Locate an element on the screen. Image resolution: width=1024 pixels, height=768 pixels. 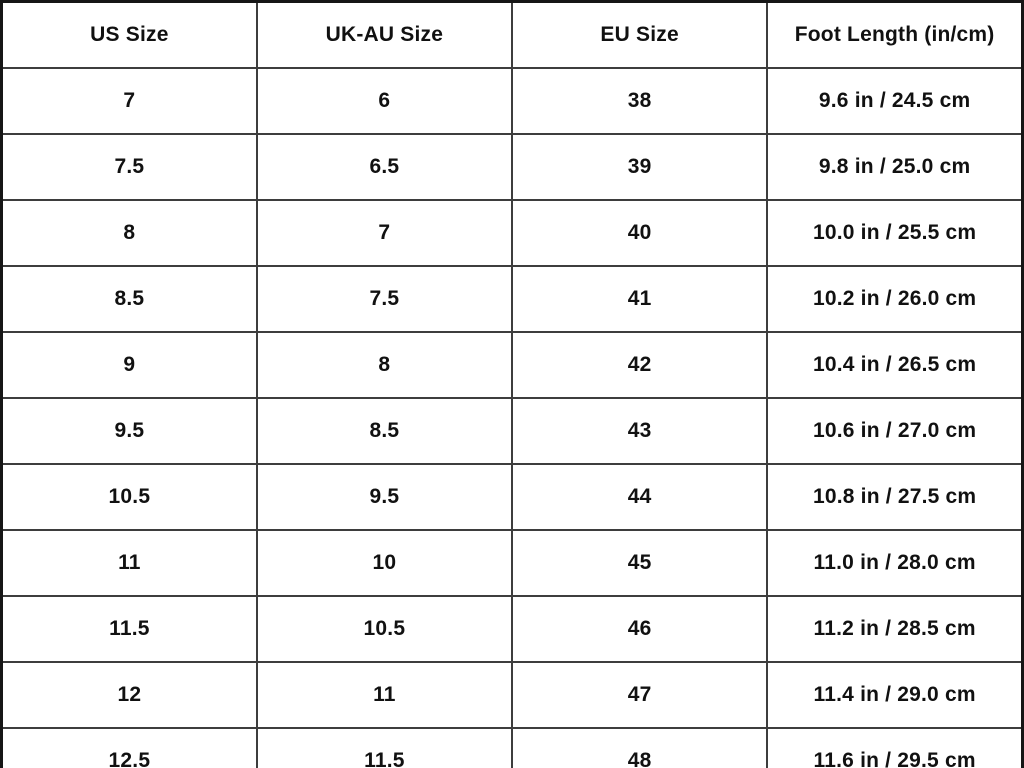
column-header: EU Size is located at coordinates (639, 34).